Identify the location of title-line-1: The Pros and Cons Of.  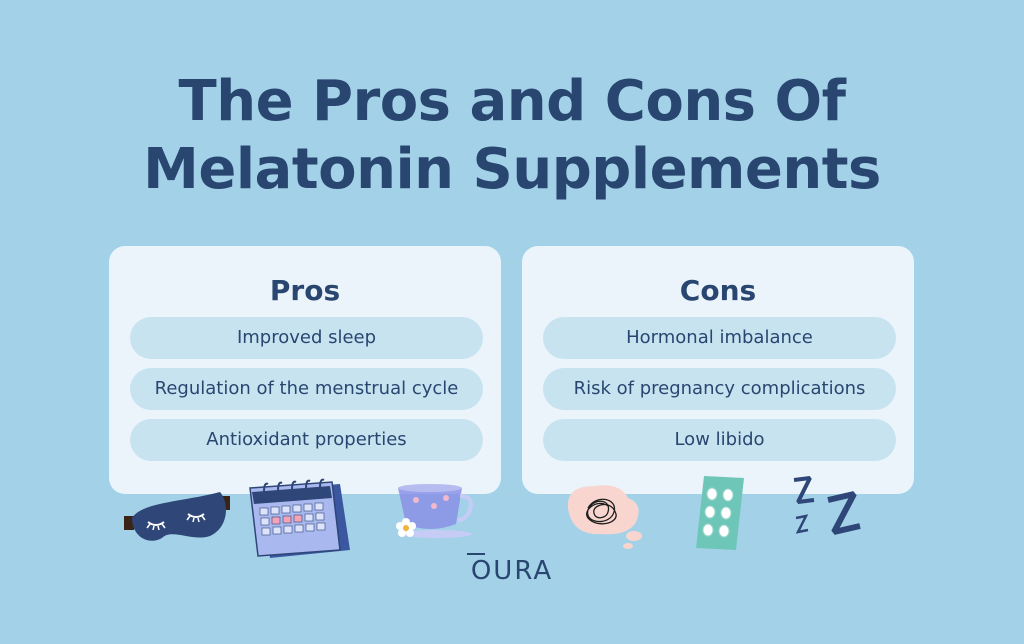
(512, 101).